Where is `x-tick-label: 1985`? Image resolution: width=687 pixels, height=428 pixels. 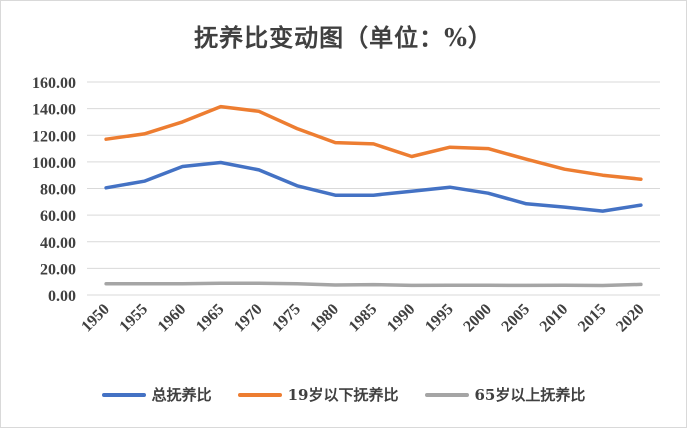
x-tick-label: 1985 is located at coordinates (363, 318).